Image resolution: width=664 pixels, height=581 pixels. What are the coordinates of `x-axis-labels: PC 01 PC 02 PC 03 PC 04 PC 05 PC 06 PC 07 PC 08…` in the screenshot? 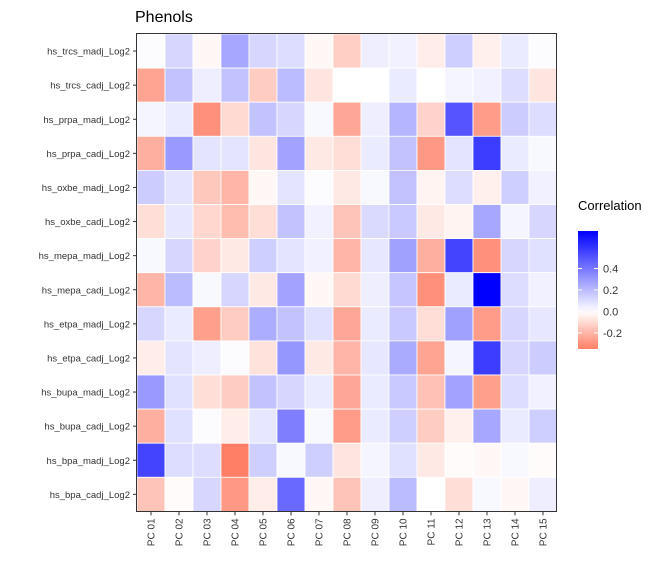 It's located at (348, 528).